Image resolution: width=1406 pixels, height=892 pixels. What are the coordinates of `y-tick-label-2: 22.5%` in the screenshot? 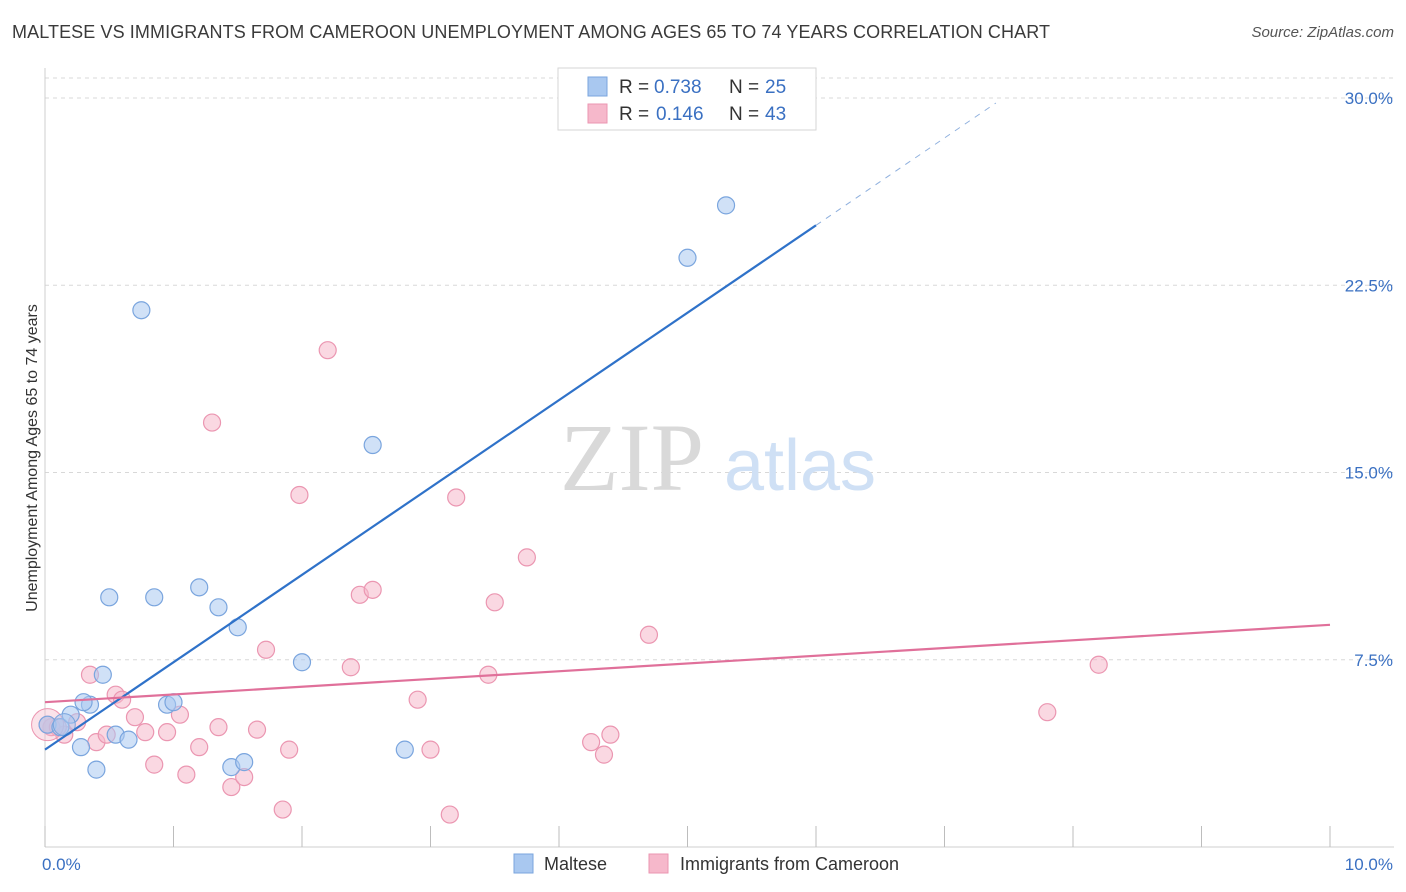 It's located at (1369, 285).